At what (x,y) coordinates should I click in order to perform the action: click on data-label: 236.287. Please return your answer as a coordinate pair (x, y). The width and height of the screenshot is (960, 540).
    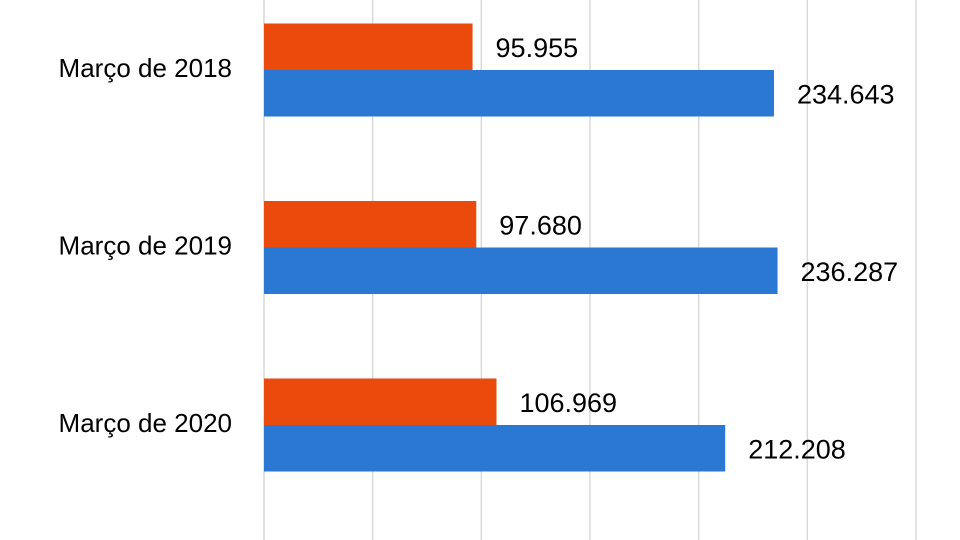
    Looking at the image, I should click on (850, 272).